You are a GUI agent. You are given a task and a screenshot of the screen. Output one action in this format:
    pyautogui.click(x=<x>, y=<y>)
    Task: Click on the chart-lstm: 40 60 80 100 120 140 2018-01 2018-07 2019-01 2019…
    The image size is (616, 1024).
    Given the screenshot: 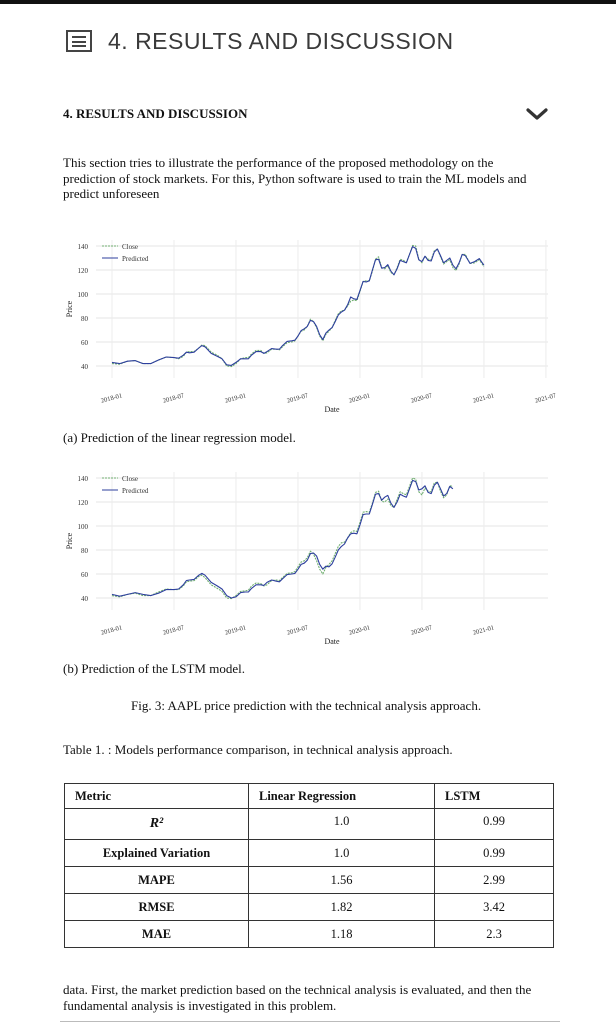 What is the action you would take?
    pyautogui.click(x=306, y=559)
    